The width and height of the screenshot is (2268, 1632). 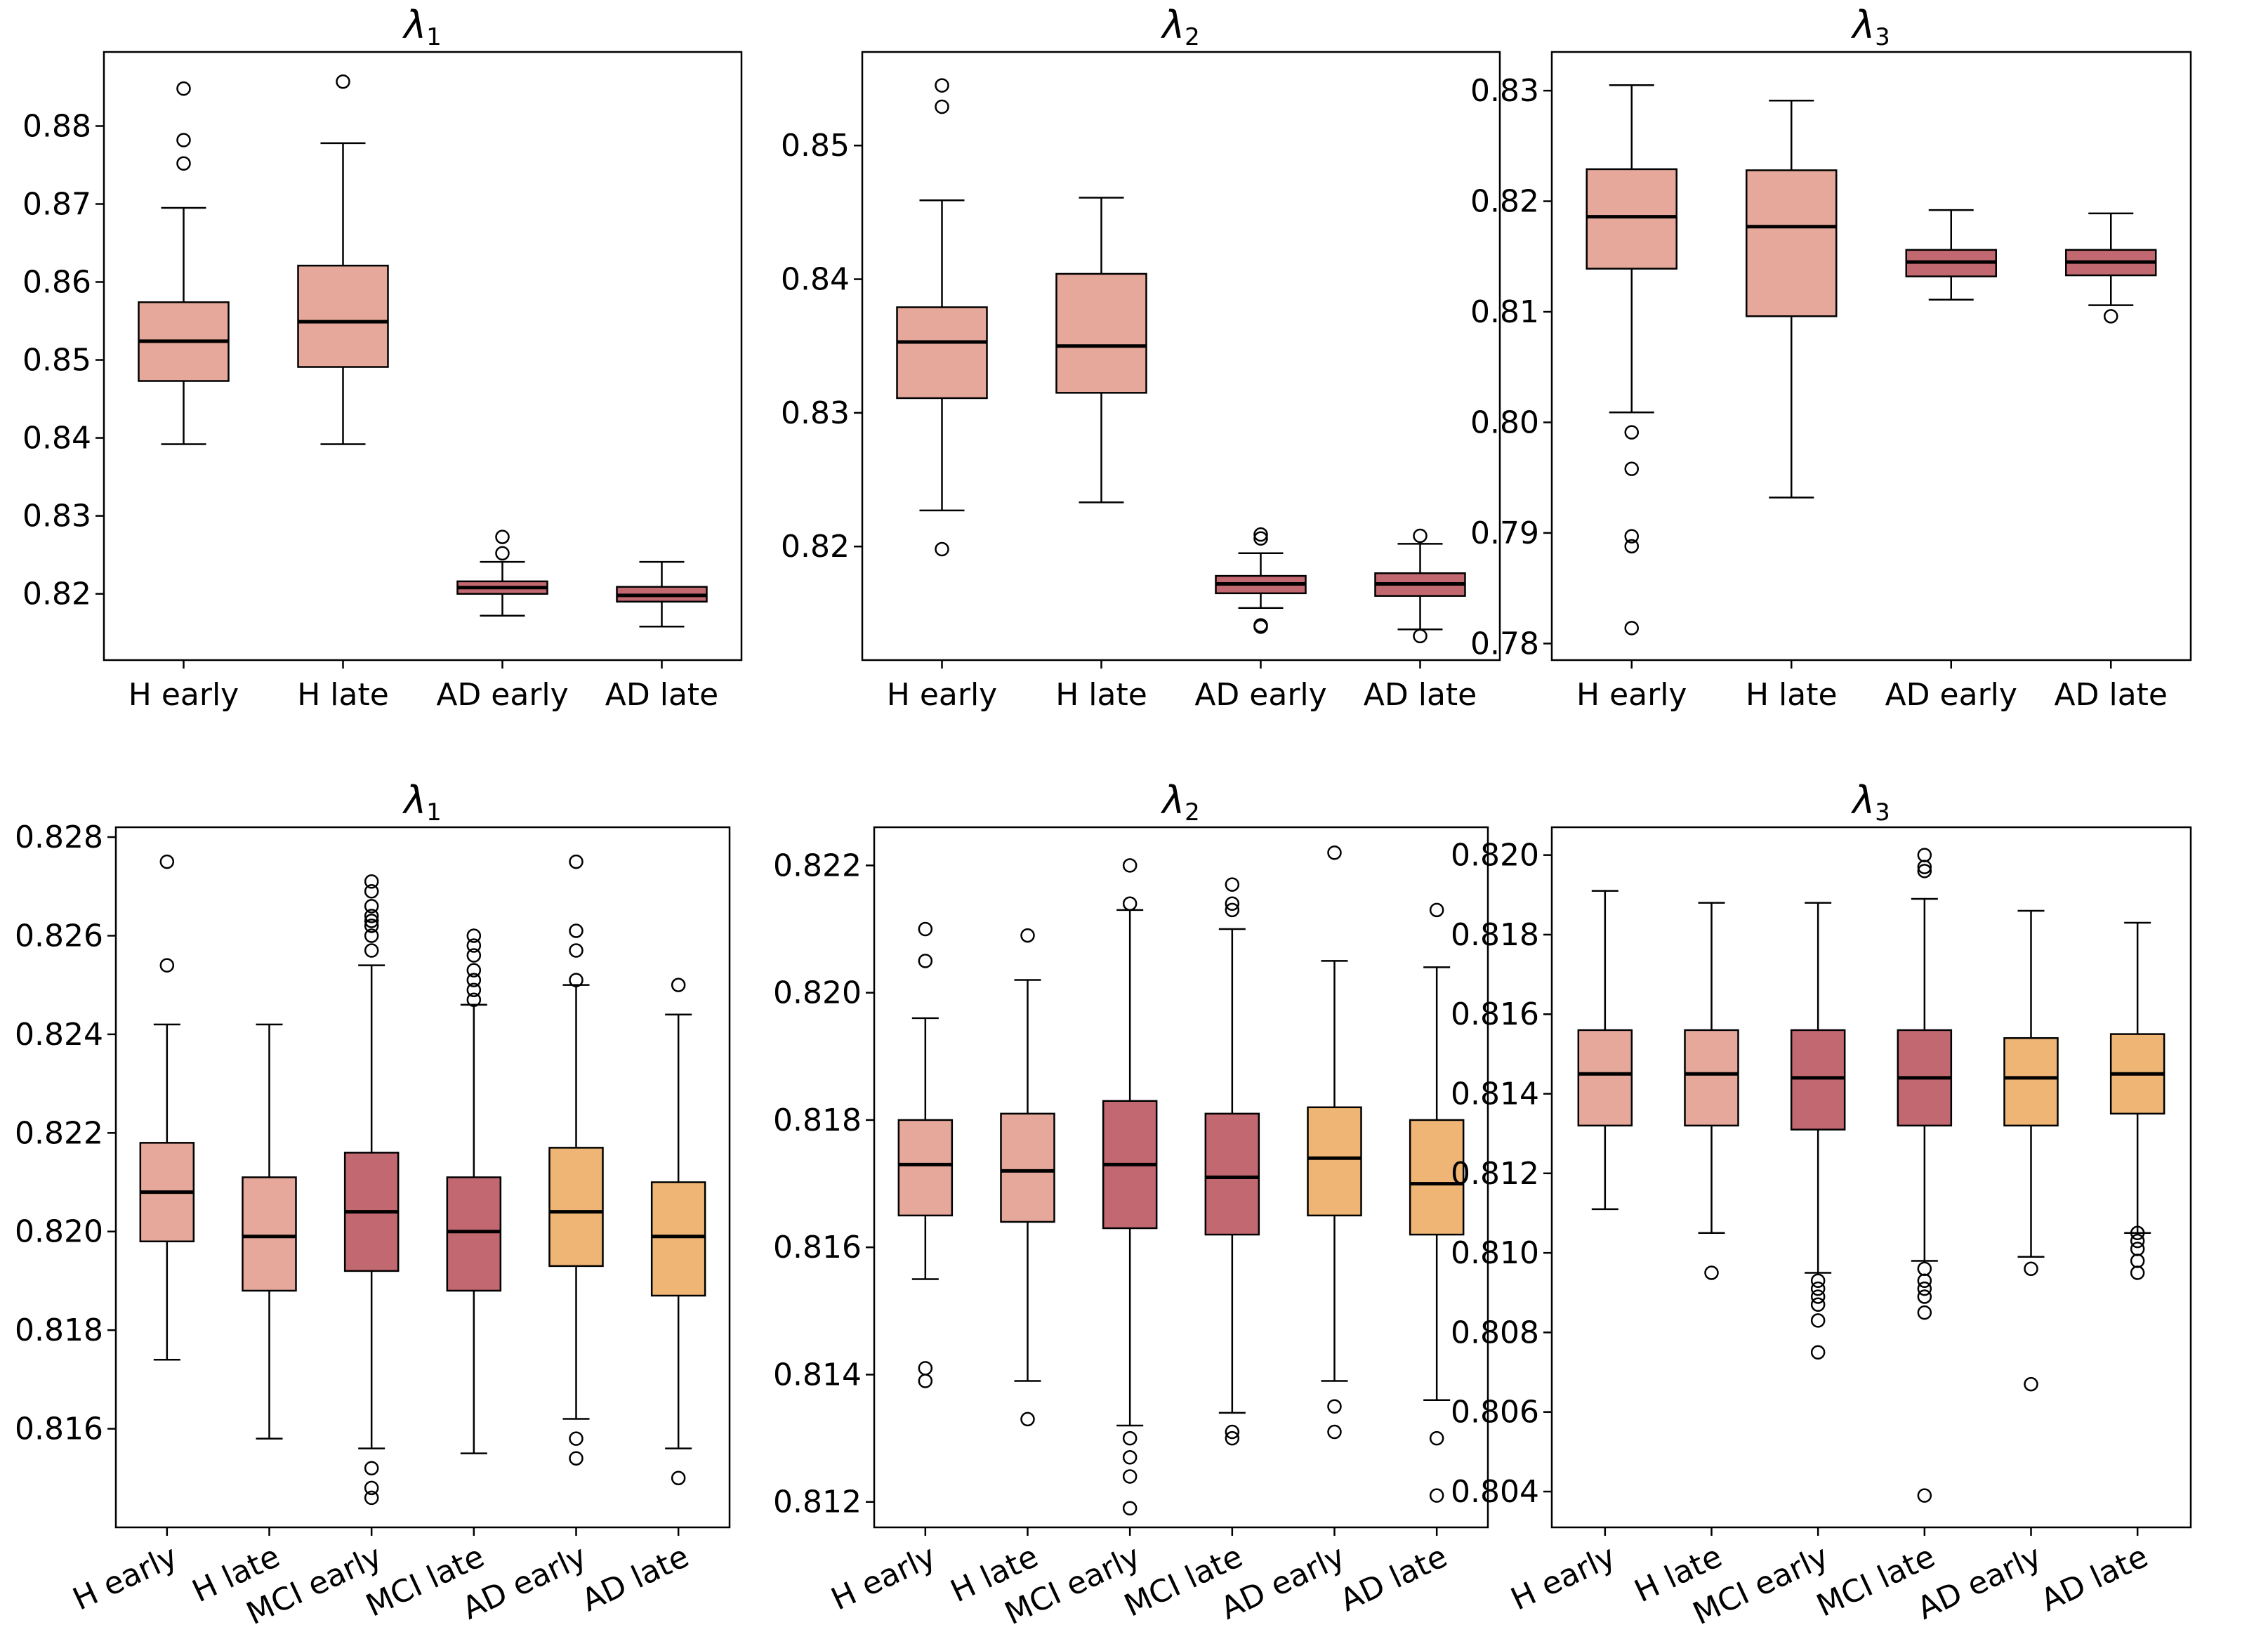 I want to click on y-tick-label: 0.828, so click(x=59, y=837).